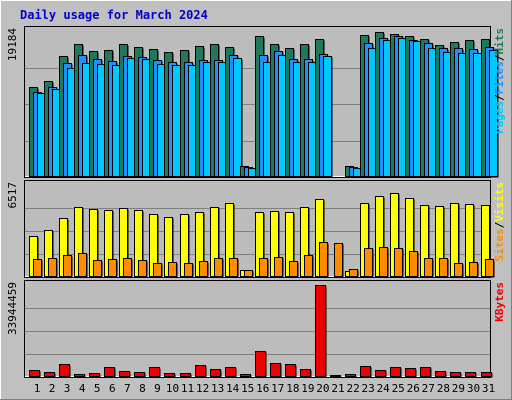  I want to click on legend-pages: Pages, so click(499, 117).